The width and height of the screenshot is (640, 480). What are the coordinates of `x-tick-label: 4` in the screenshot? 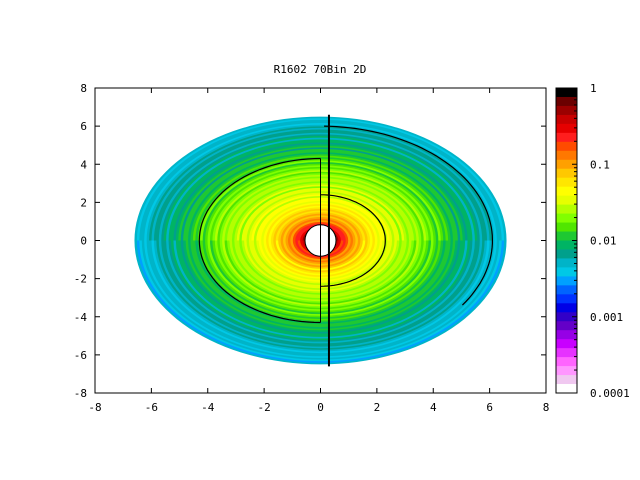 It's located at (433, 407).